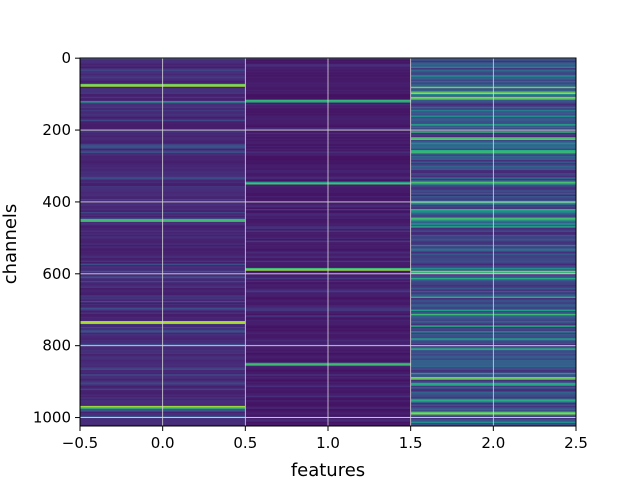 The height and width of the screenshot is (480, 640). What do you see at coordinates (328, 470) in the screenshot?
I see `x-axis-label: features` at bounding box center [328, 470].